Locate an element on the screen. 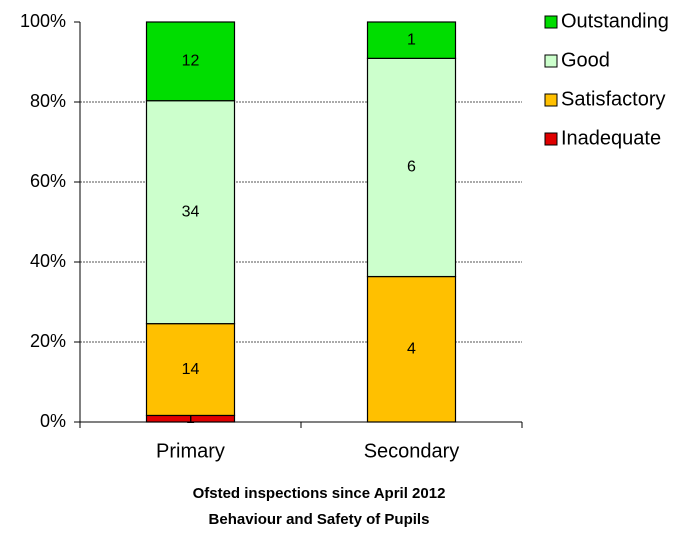 This screenshot has width=696, height=537. legend-label: Inadequate is located at coordinates (611, 138).